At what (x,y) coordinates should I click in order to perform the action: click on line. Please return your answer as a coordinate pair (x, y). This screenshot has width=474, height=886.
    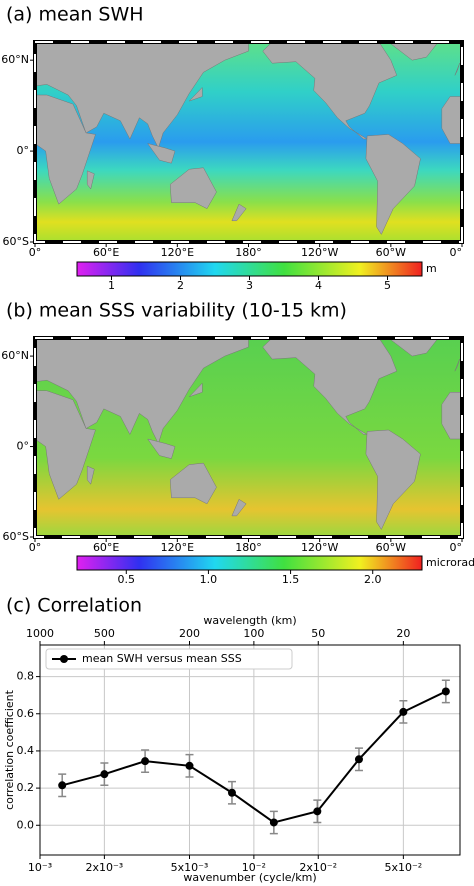
    Looking at the image, I should click on (254, 757).